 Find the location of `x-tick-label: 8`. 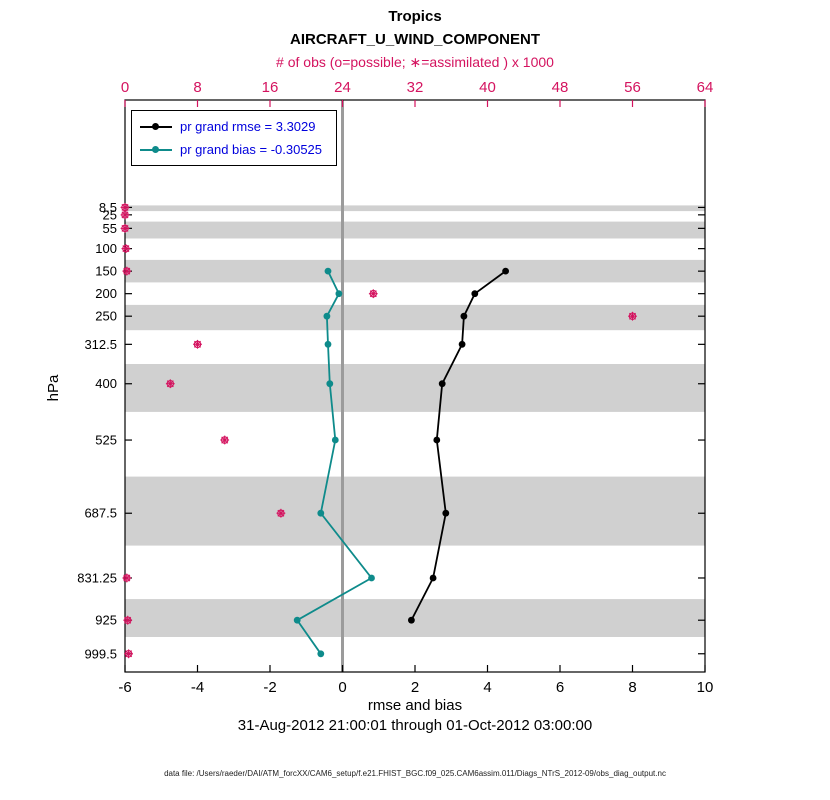

x-tick-label: 8 is located at coordinates (632, 687).